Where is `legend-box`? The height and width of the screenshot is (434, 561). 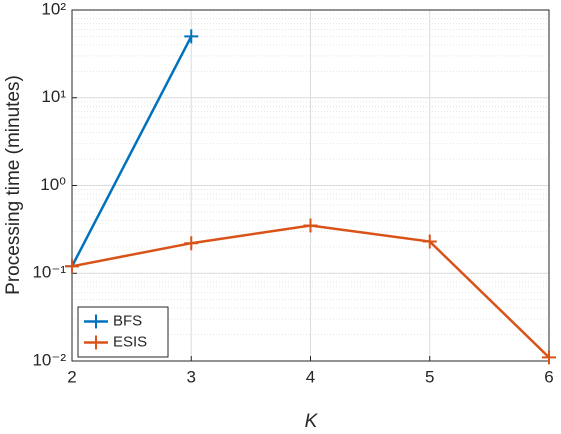
legend-box is located at coordinates (123, 332).